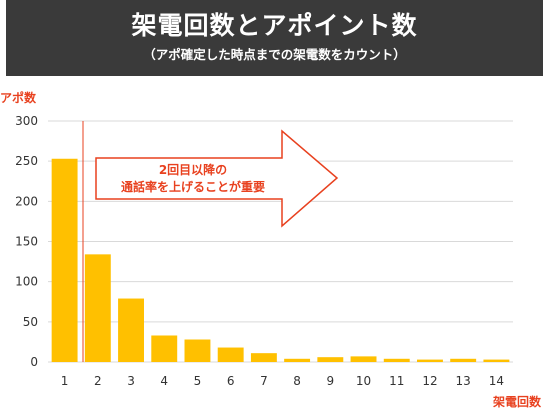 The image size is (549, 413). I want to click on x-tick-label: 11, so click(396, 381).